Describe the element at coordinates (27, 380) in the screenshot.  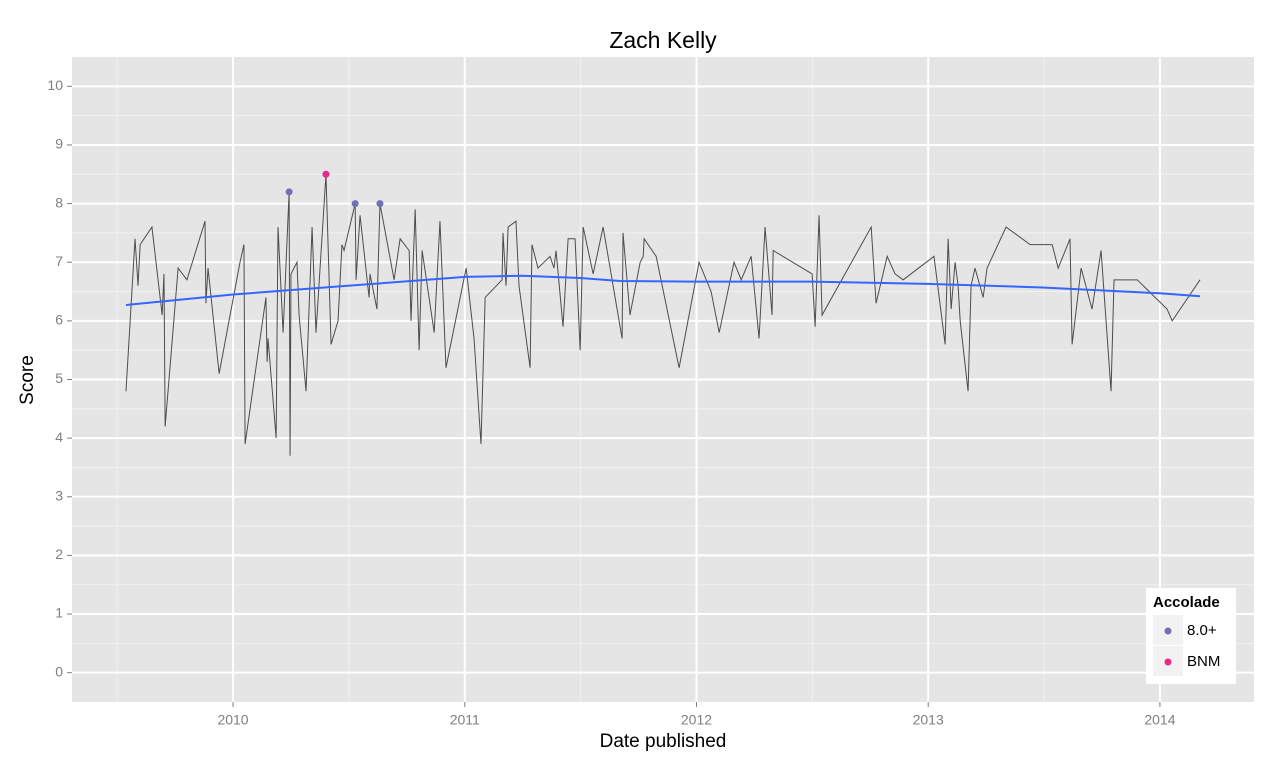
I see `y-axis-title: Score` at that location.